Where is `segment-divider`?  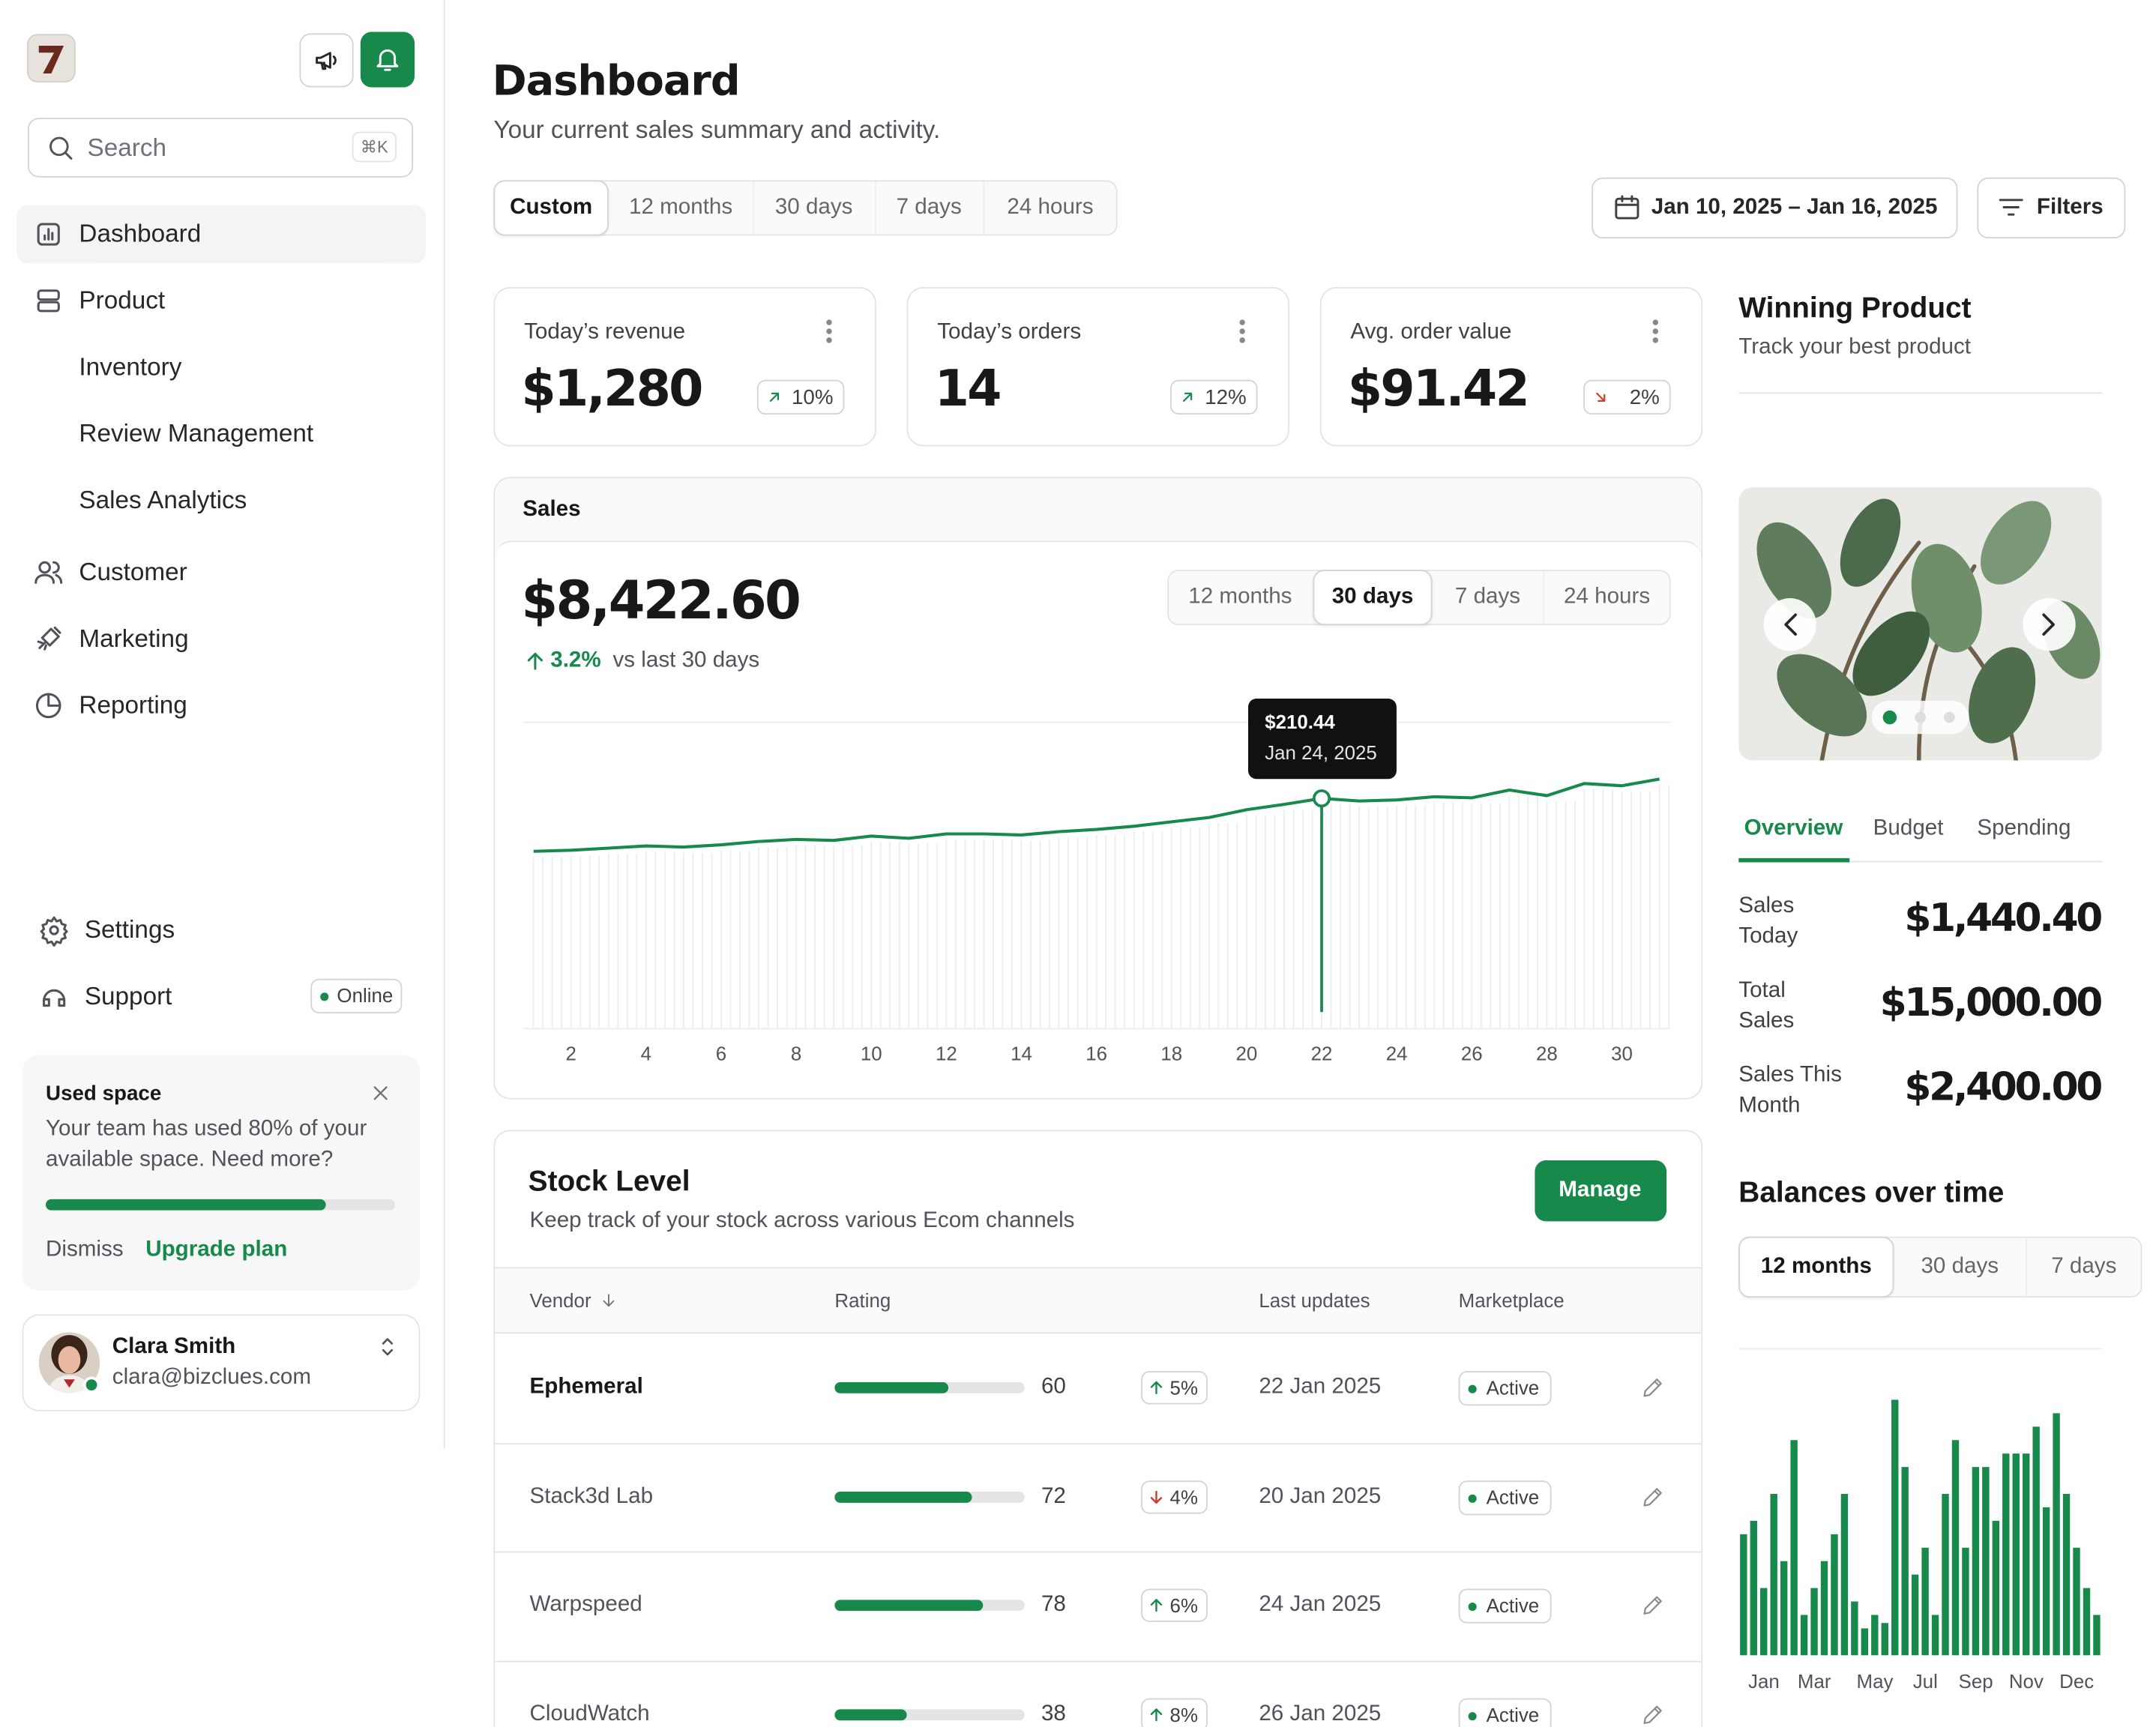
segment-divider is located at coordinates (984, 208).